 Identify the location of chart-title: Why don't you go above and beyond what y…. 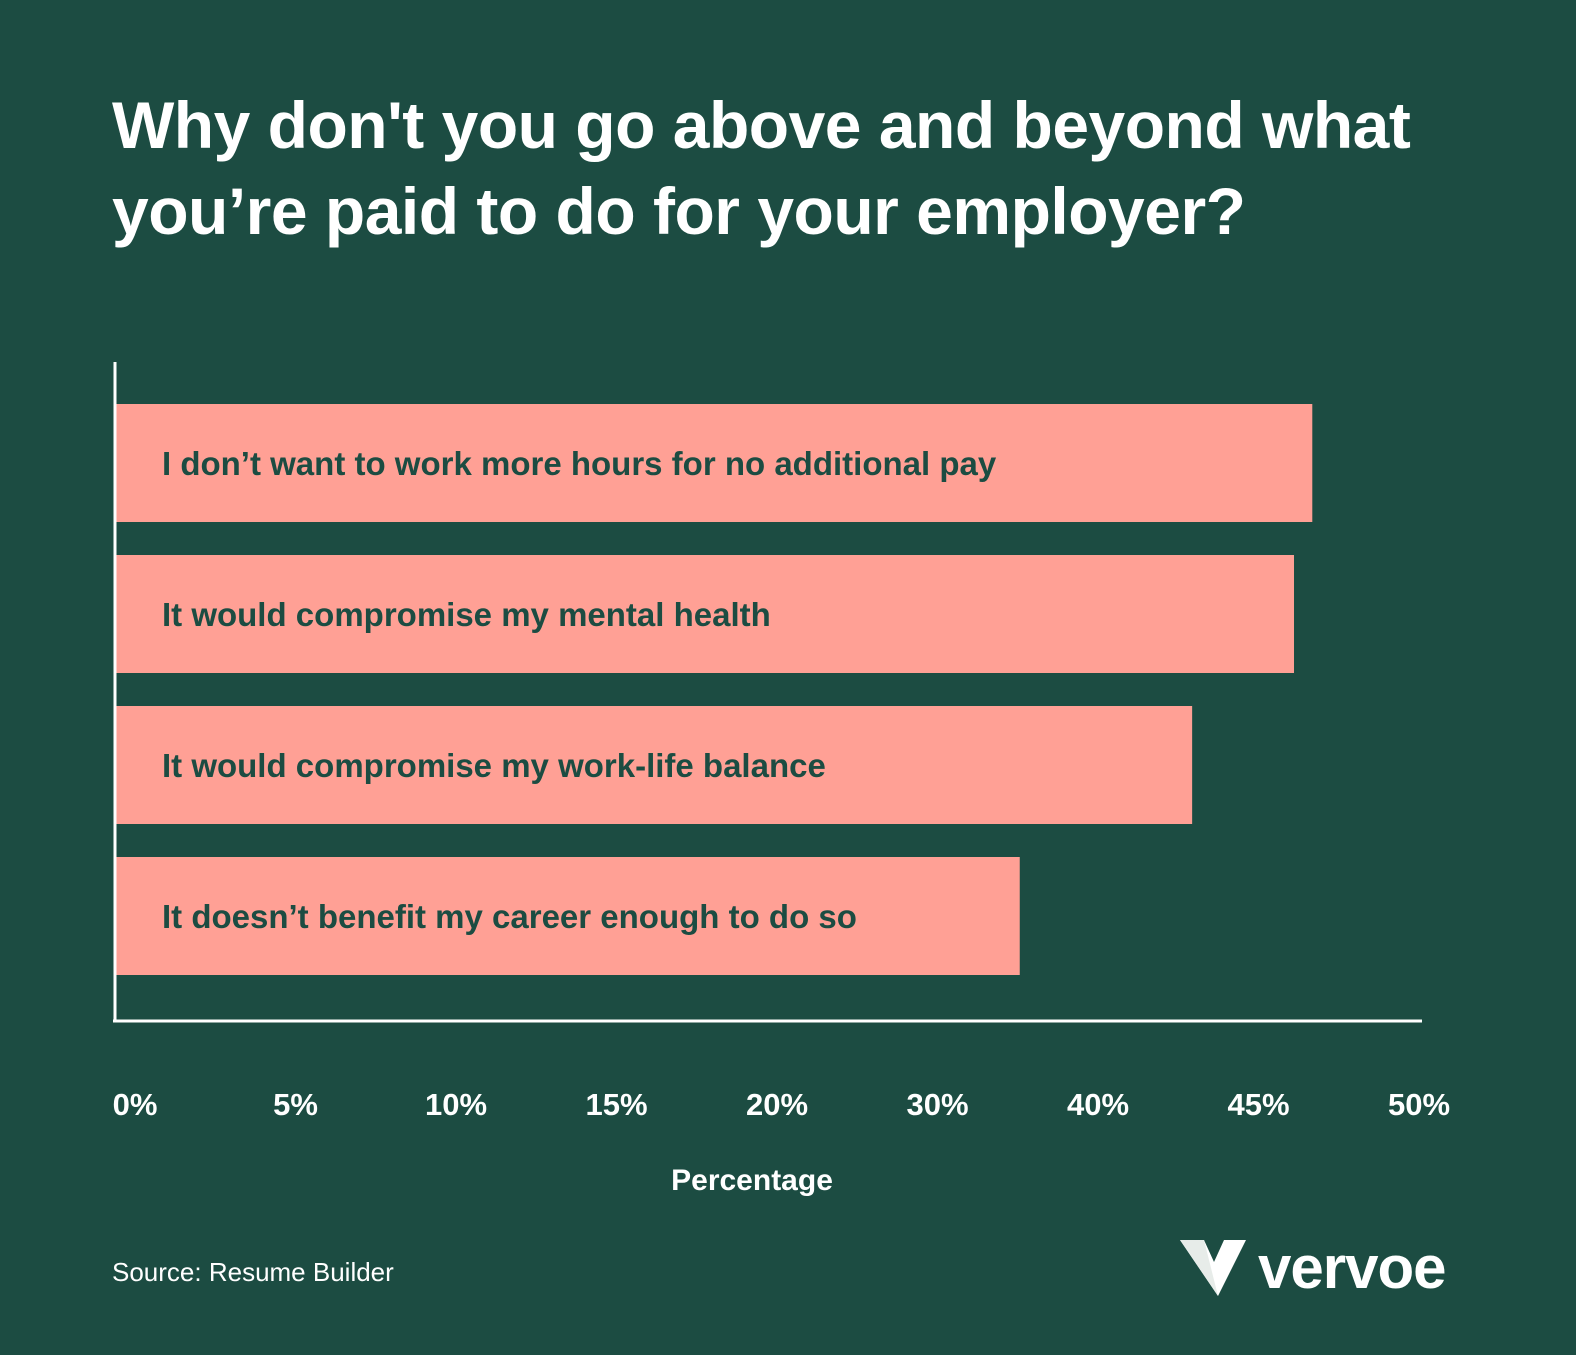
(761, 168).